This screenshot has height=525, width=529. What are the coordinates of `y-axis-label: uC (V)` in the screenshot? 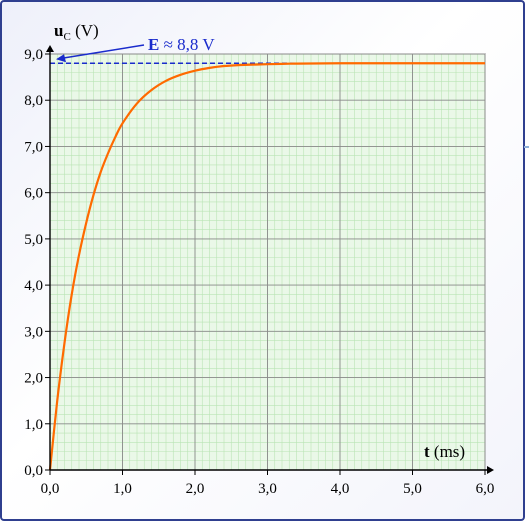 It's located at (76, 32).